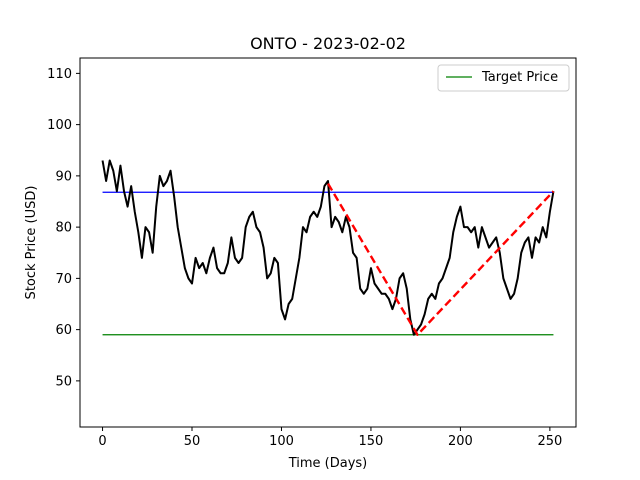 The image size is (640, 480). What do you see at coordinates (281, 441) in the screenshot?
I see `x-tick-label: 100` at bounding box center [281, 441].